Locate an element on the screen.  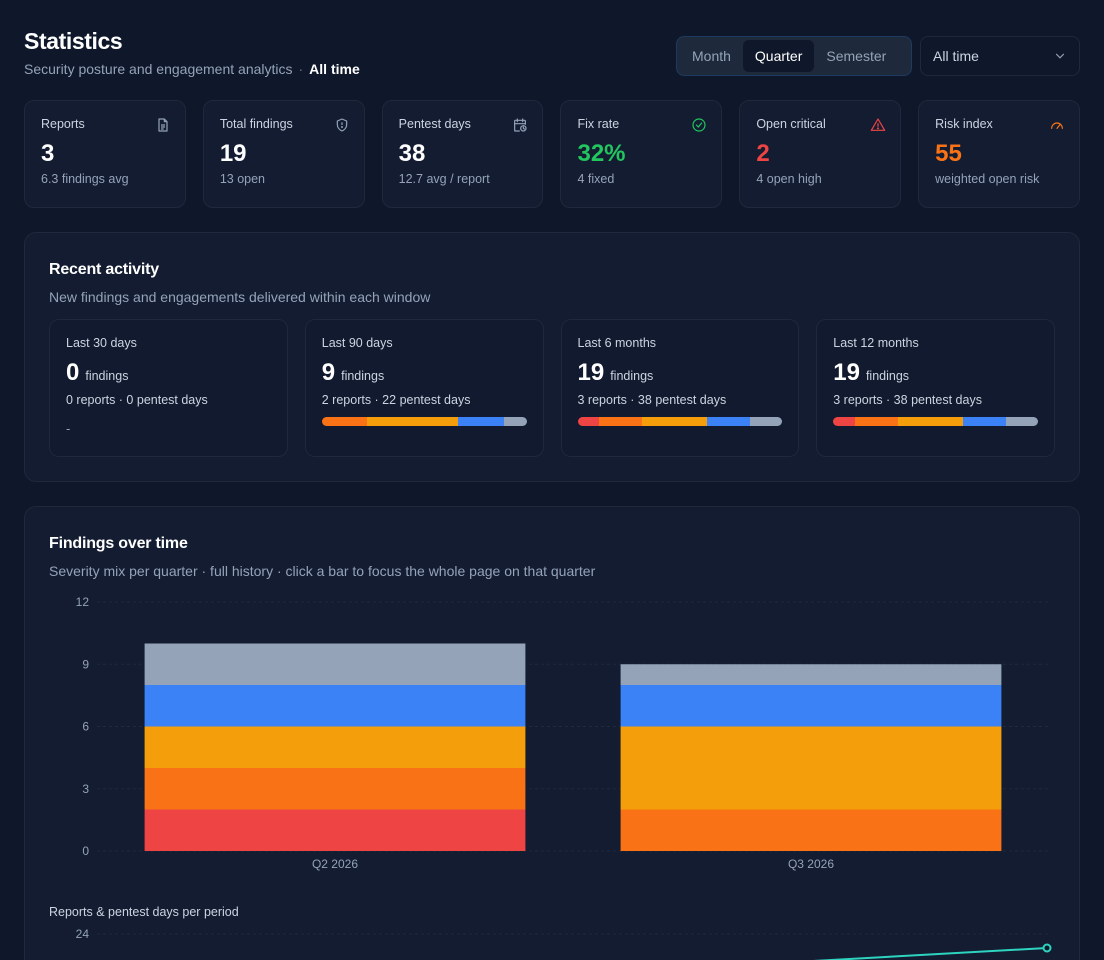
line-chart-title: Reports & pentest days per period is located at coordinates (144, 912).